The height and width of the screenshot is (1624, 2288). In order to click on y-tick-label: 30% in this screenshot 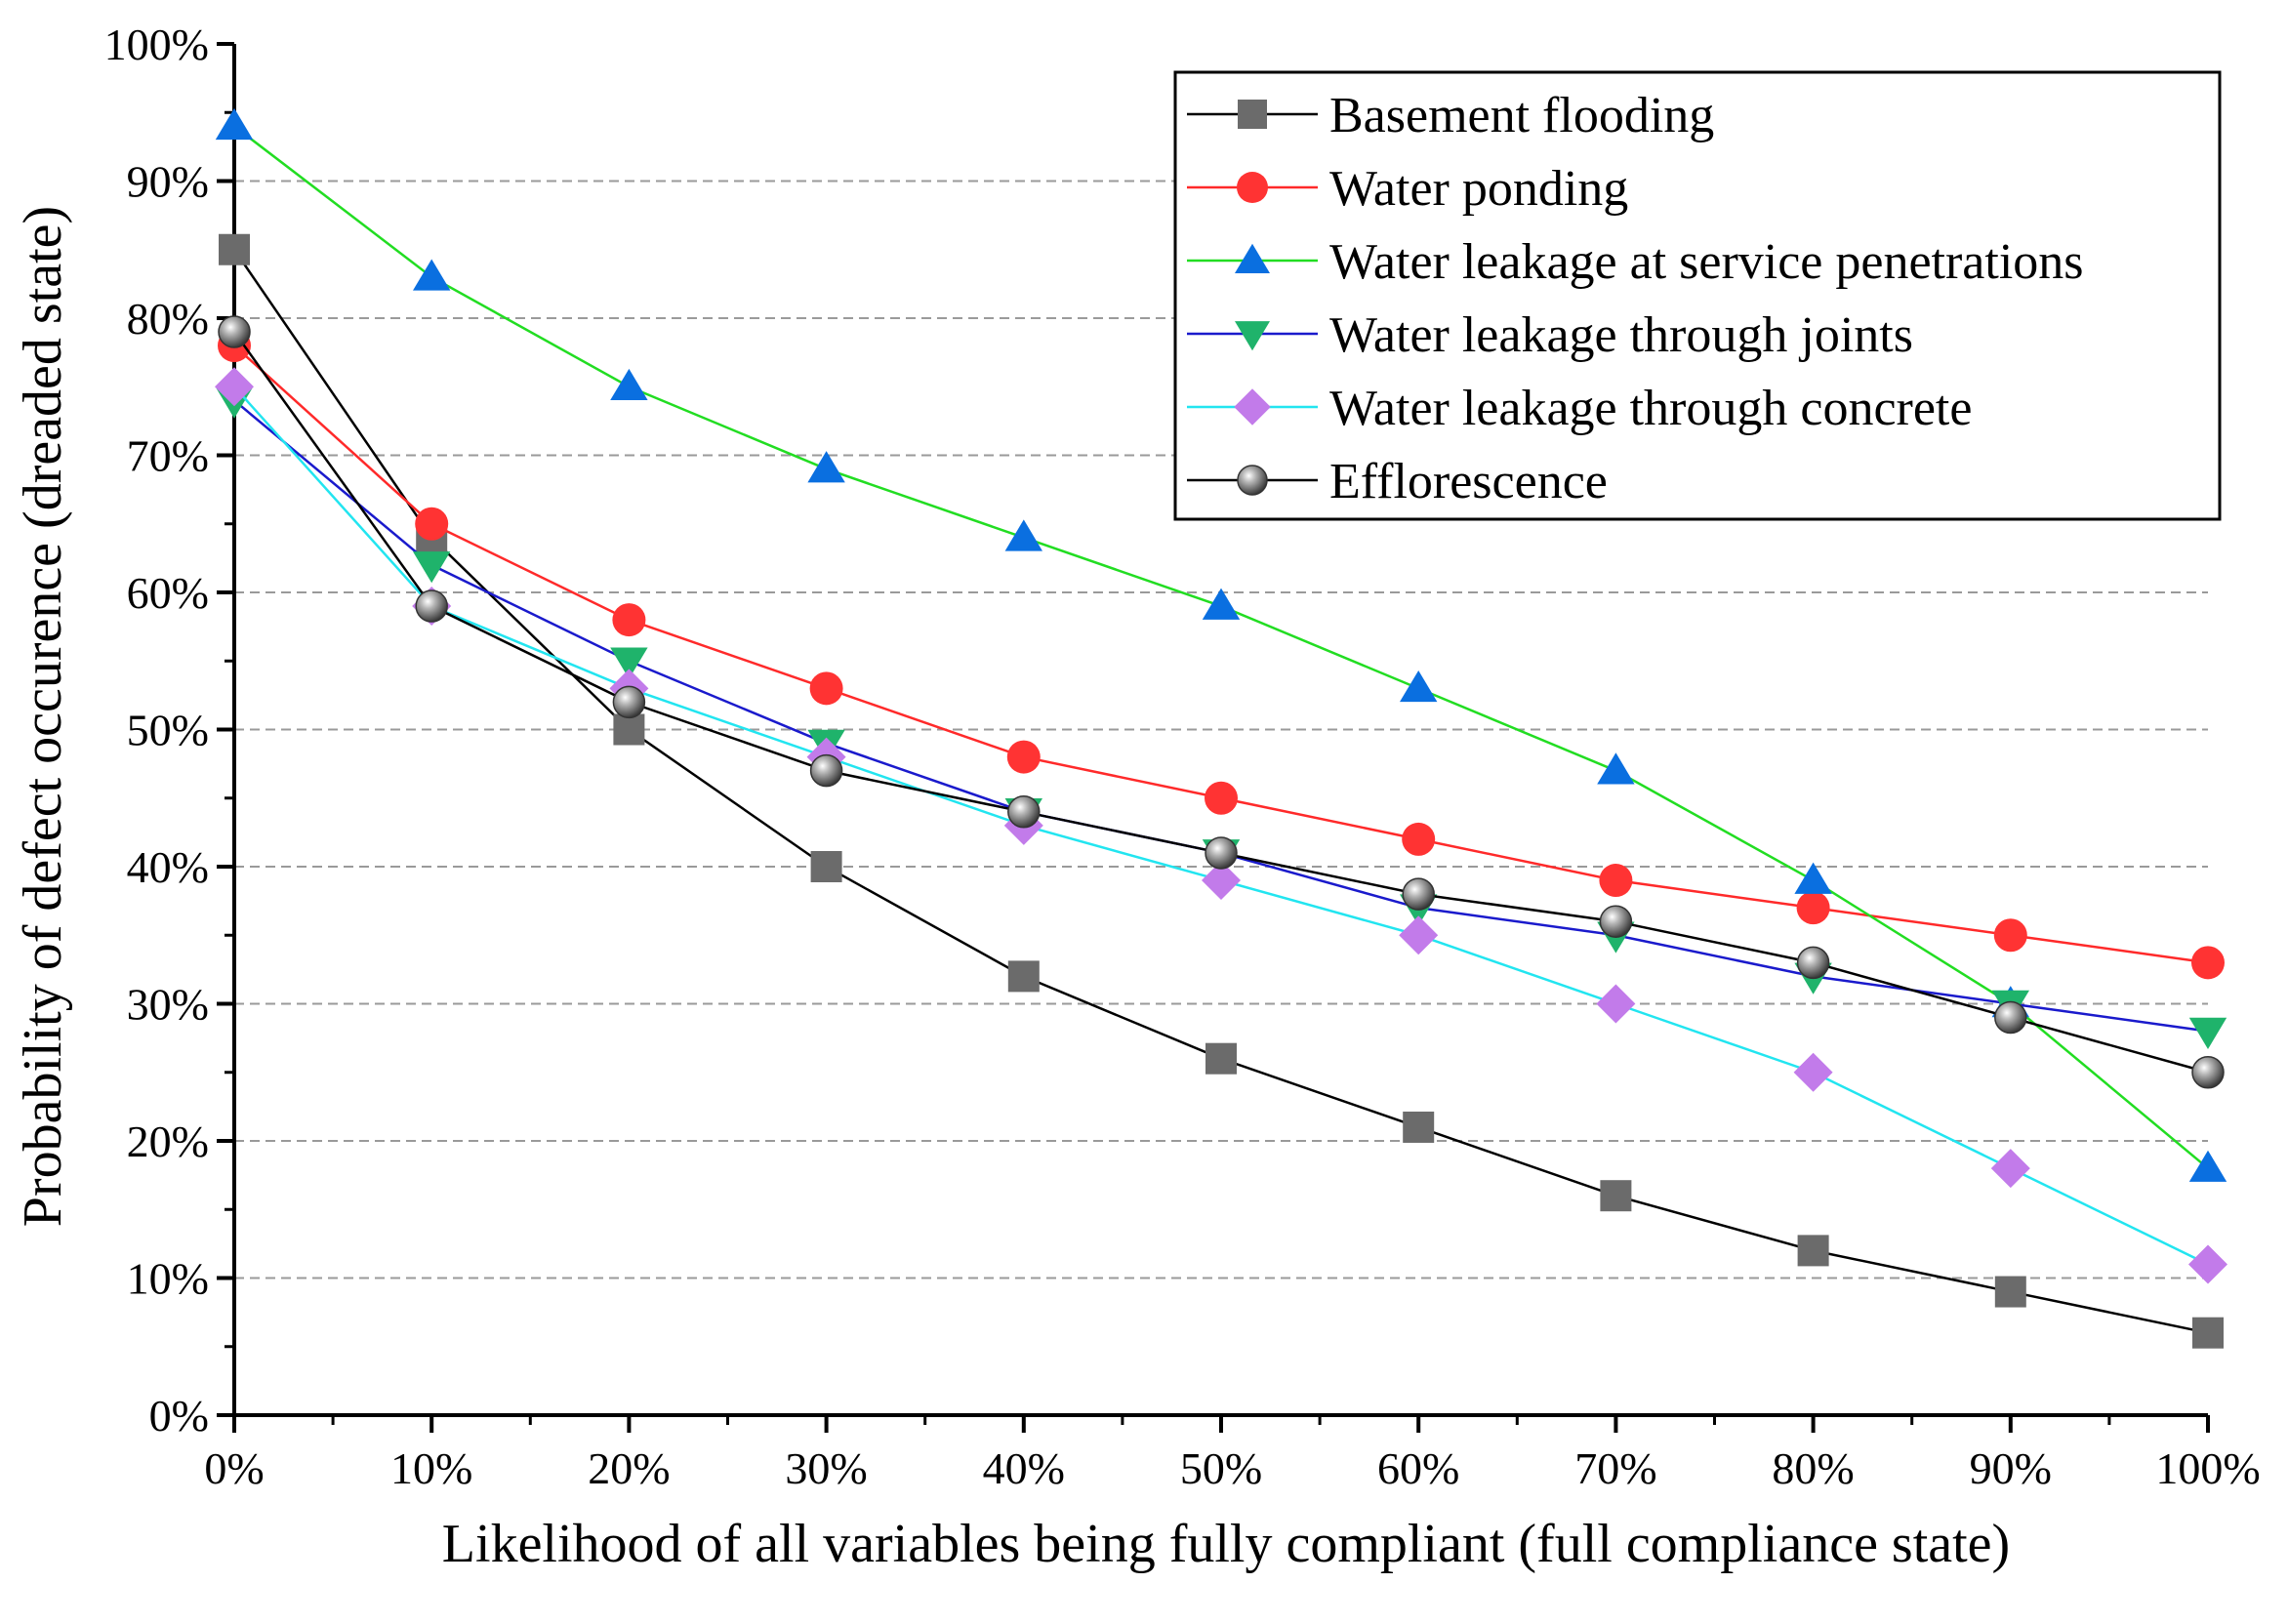, I will do `click(168, 1005)`.